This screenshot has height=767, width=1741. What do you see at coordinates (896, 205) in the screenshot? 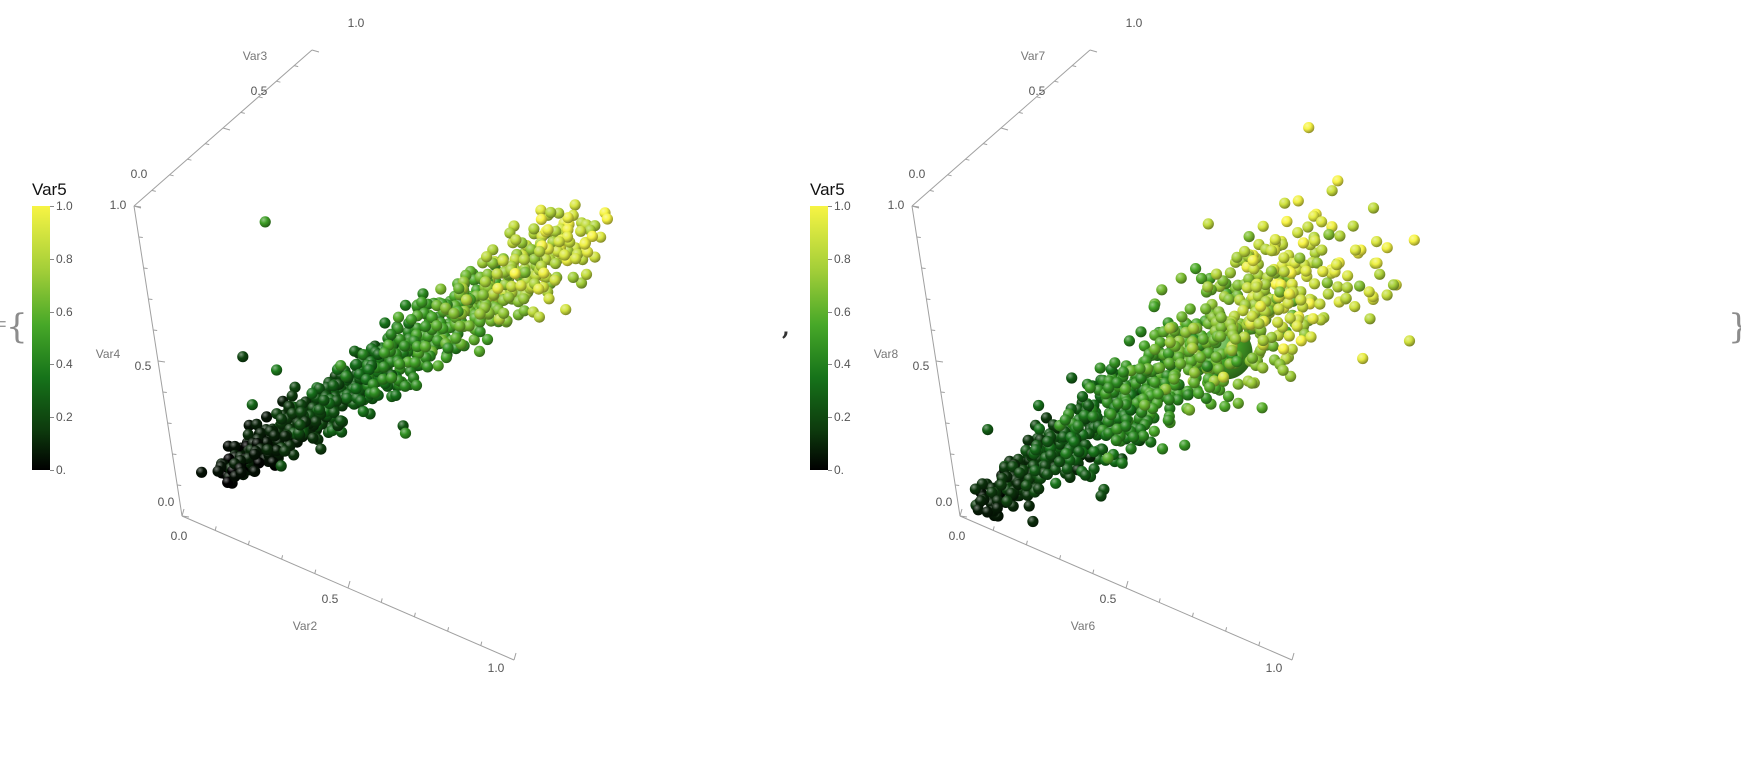
I see `tick-z-1: 1.0` at bounding box center [896, 205].